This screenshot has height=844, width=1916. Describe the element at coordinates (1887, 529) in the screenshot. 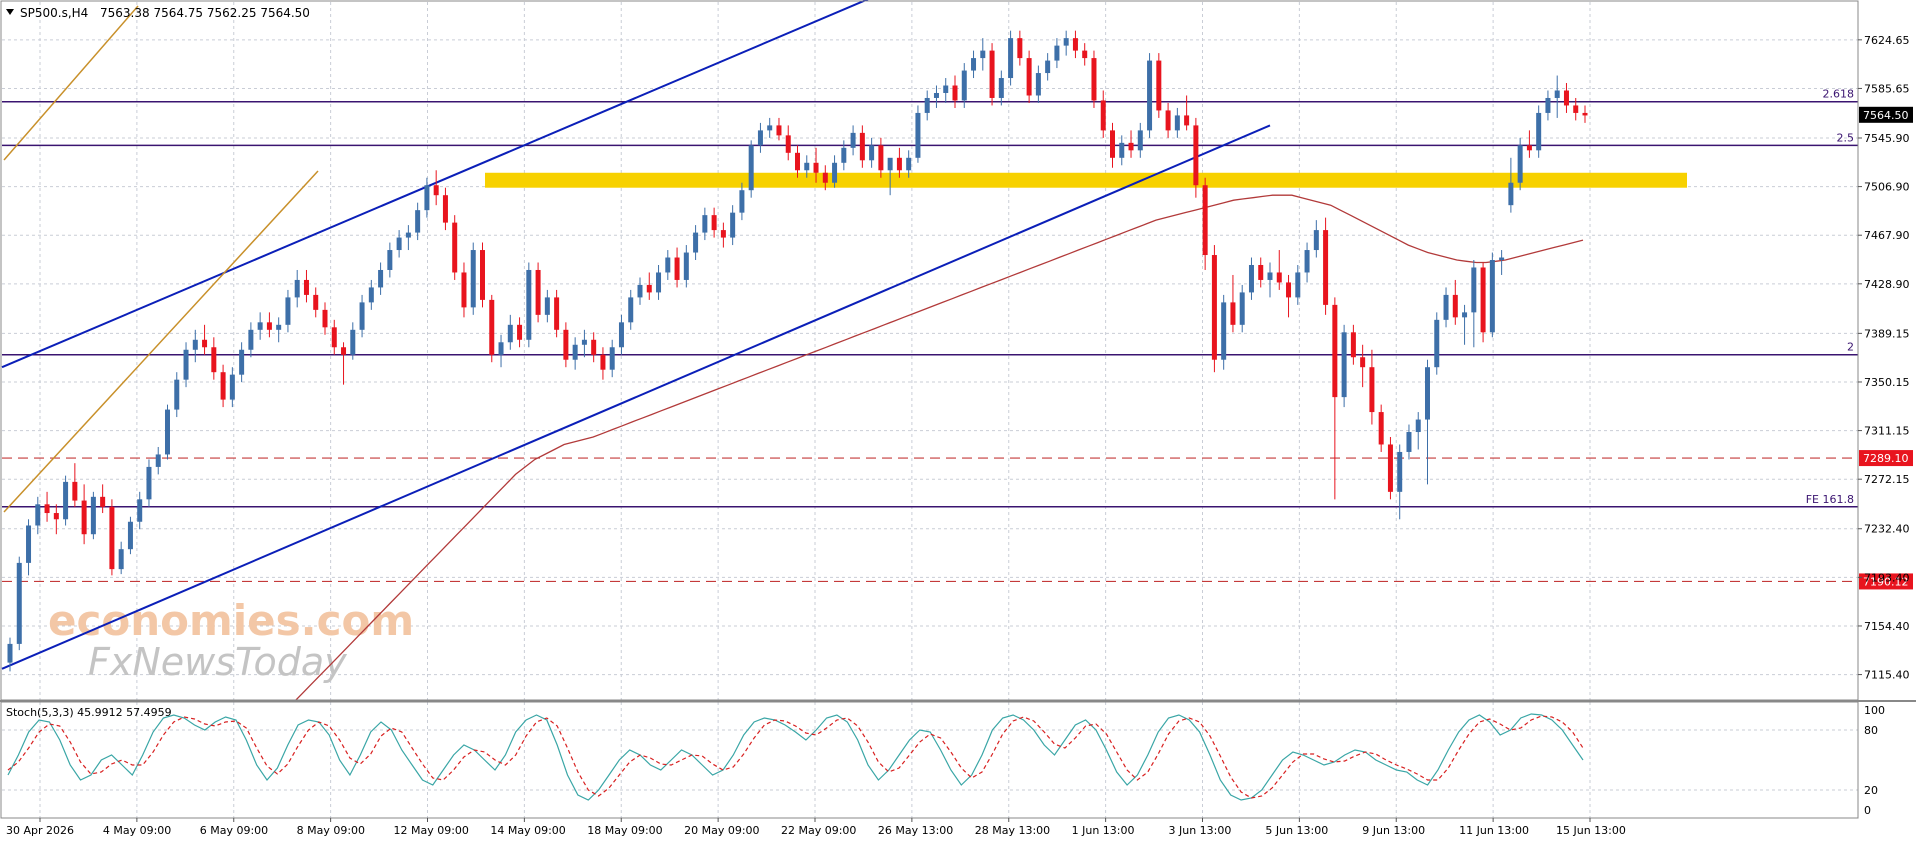

I see `y-tick-label-3: 7232.40` at that location.